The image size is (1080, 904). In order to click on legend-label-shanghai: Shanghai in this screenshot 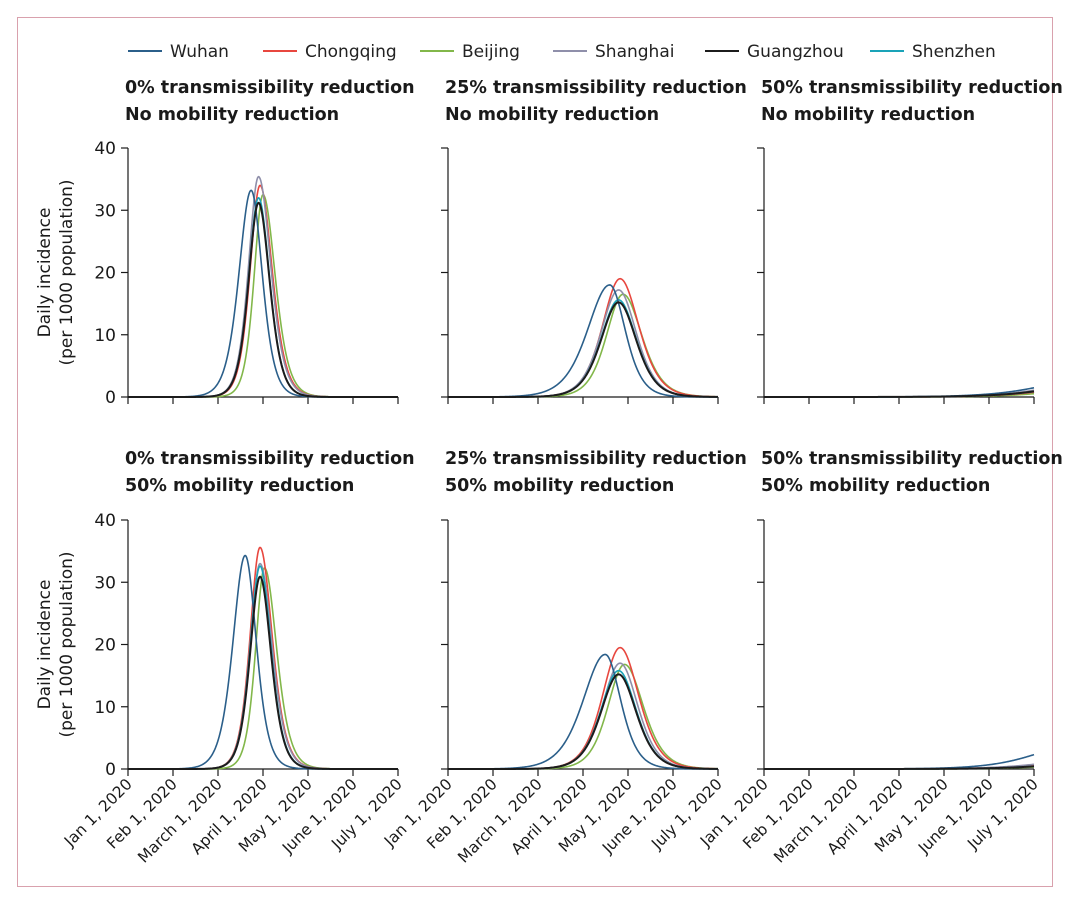, I will do `click(634, 52)`.